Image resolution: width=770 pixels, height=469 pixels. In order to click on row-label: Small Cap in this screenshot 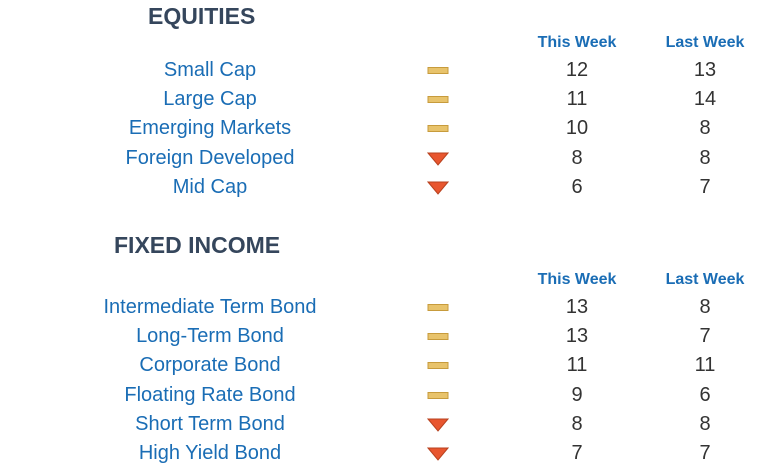, I will do `click(210, 70)`.